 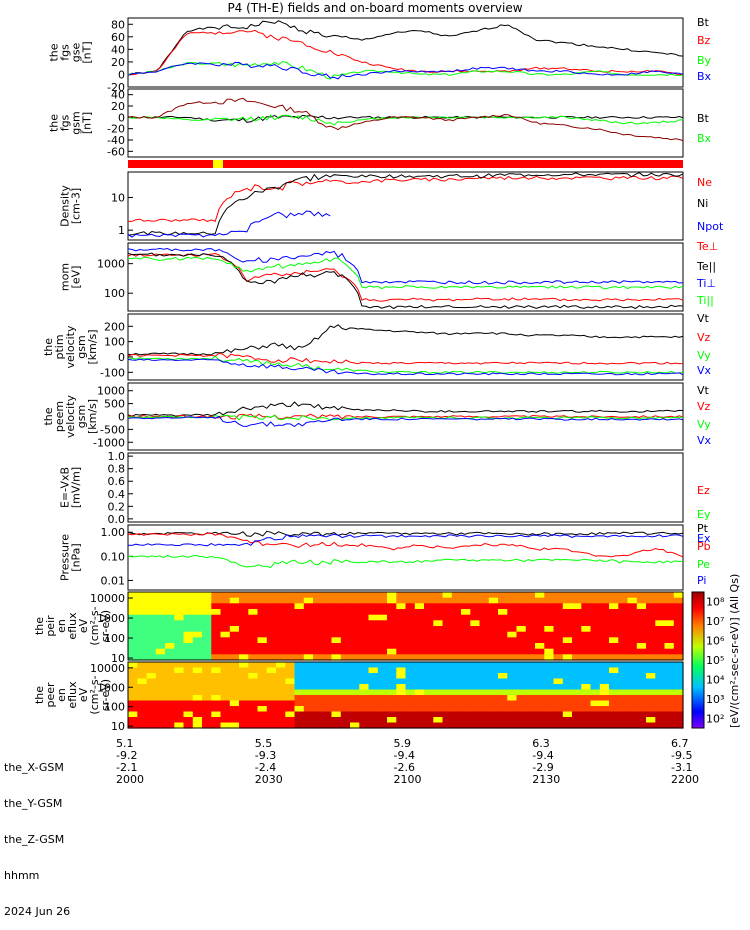 I want to click on y-axis-label: eV, so click(x=83, y=625).